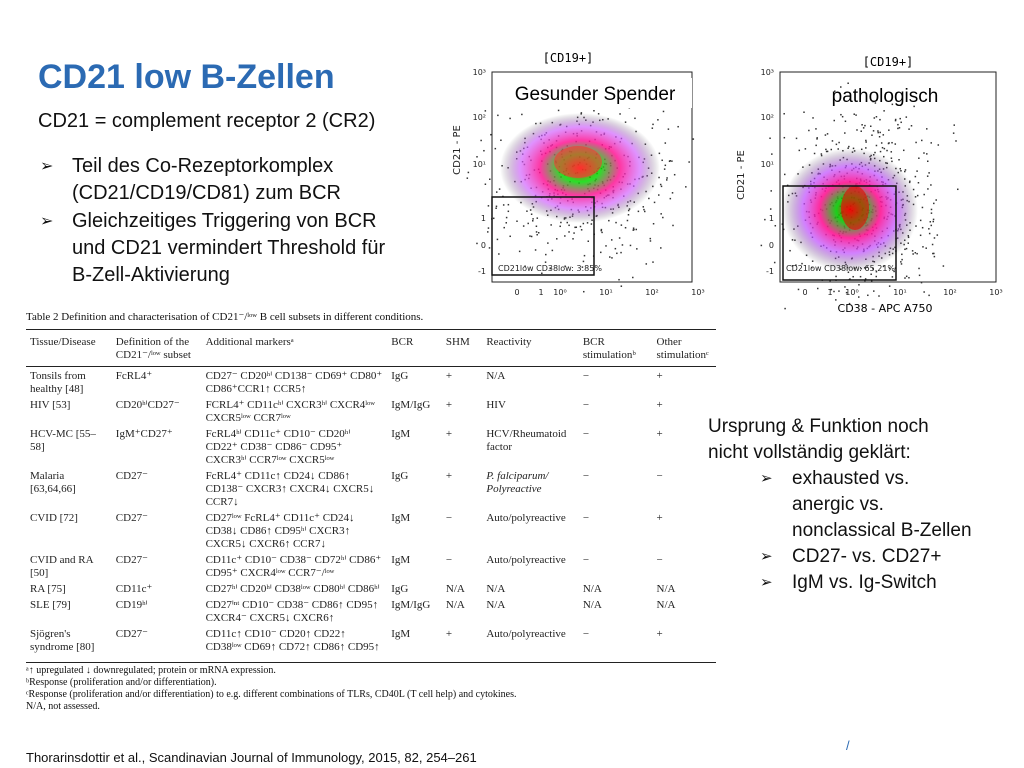 The height and width of the screenshot is (768, 1024). I want to click on side-item-2: ➢ CD27- vs. CD27+, so click(866, 557).